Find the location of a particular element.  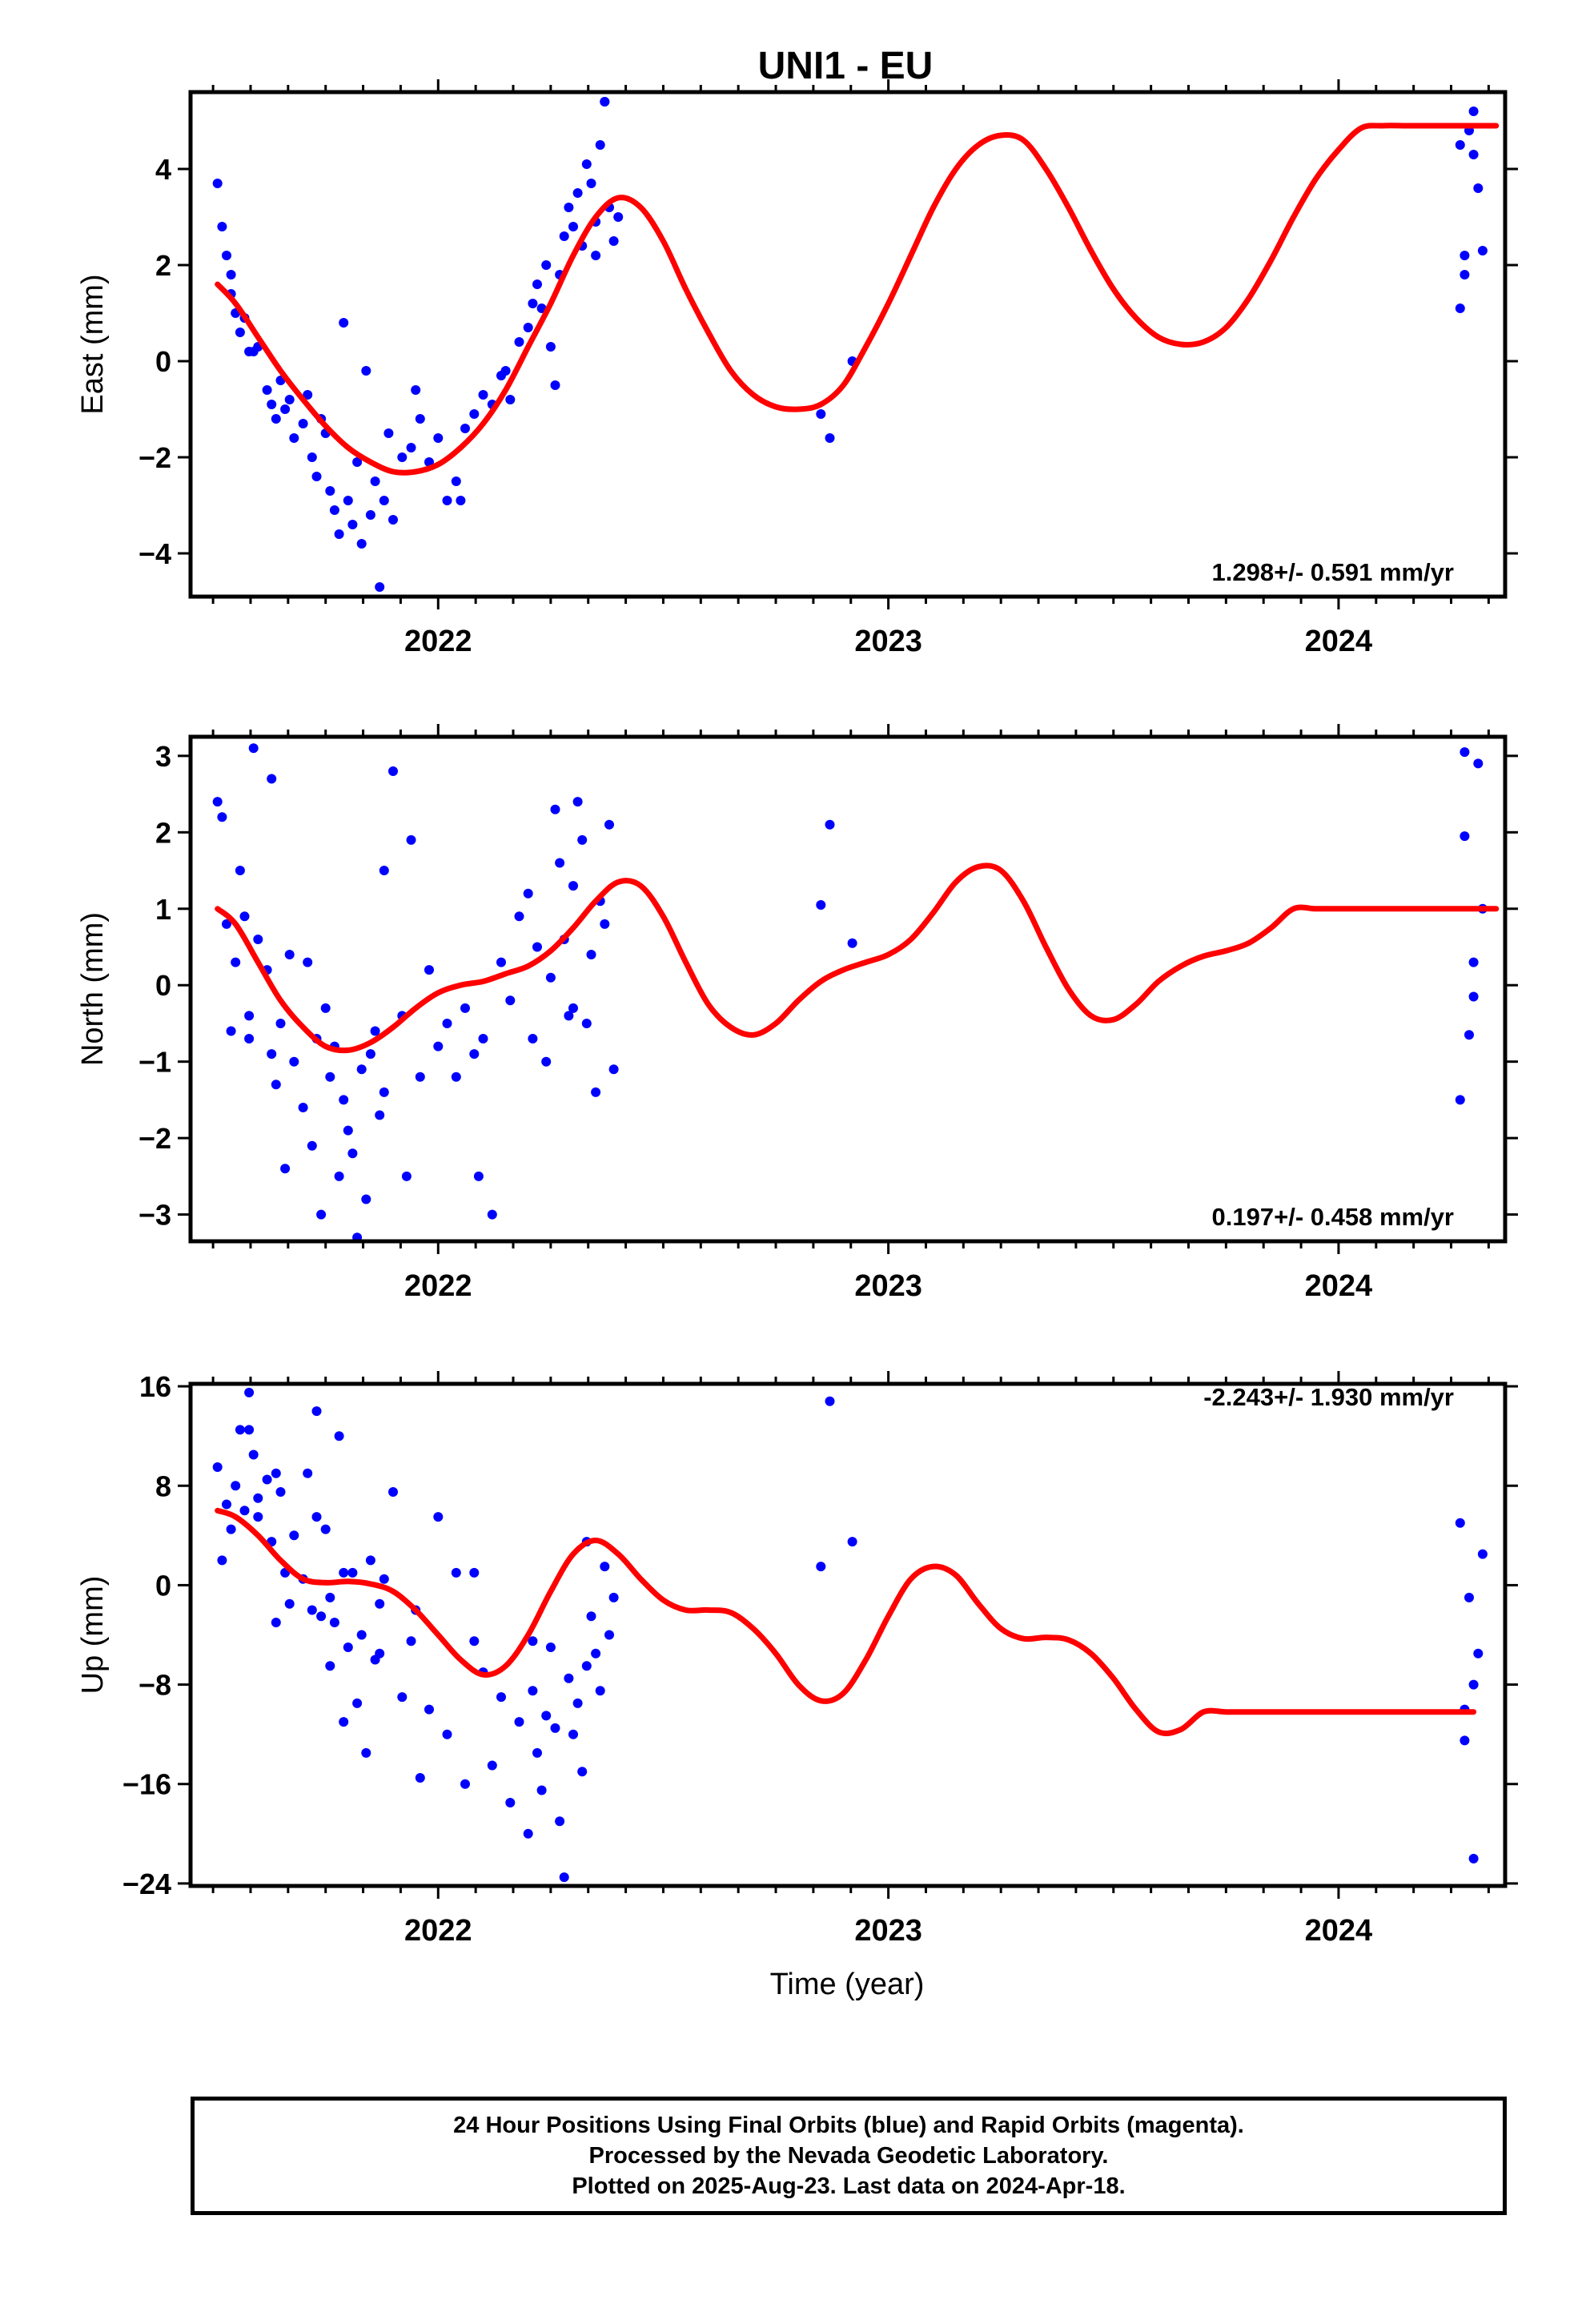

up-x-tick-label: 2024 is located at coordinates (1339, 1931).